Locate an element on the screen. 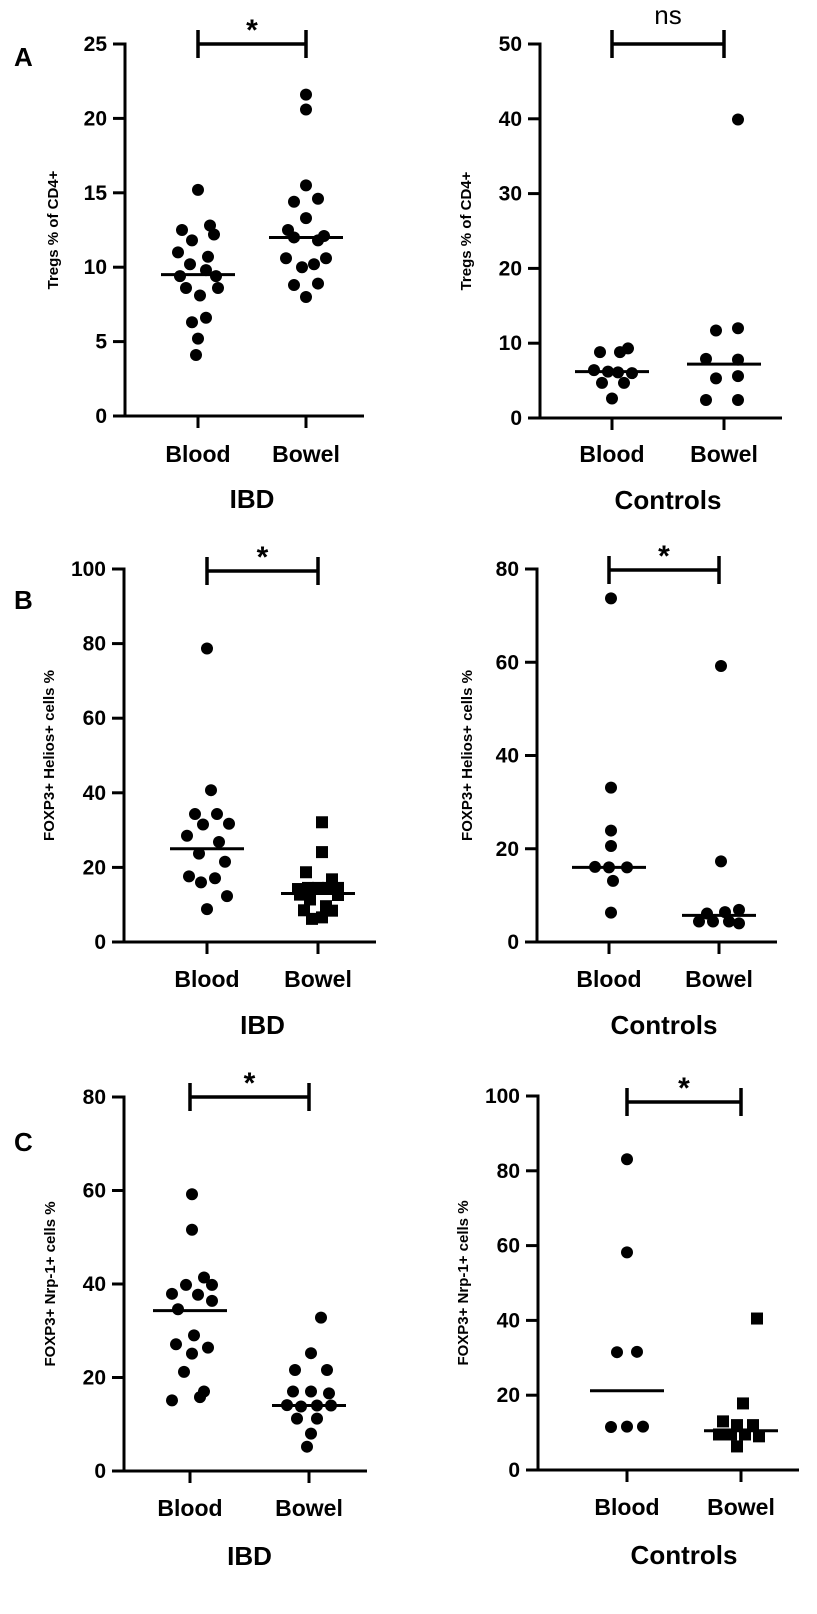 This screenshot has height=1614, width=817. chart-b-controls-y-tick-label: 0 is located at coordinates (513, 942).